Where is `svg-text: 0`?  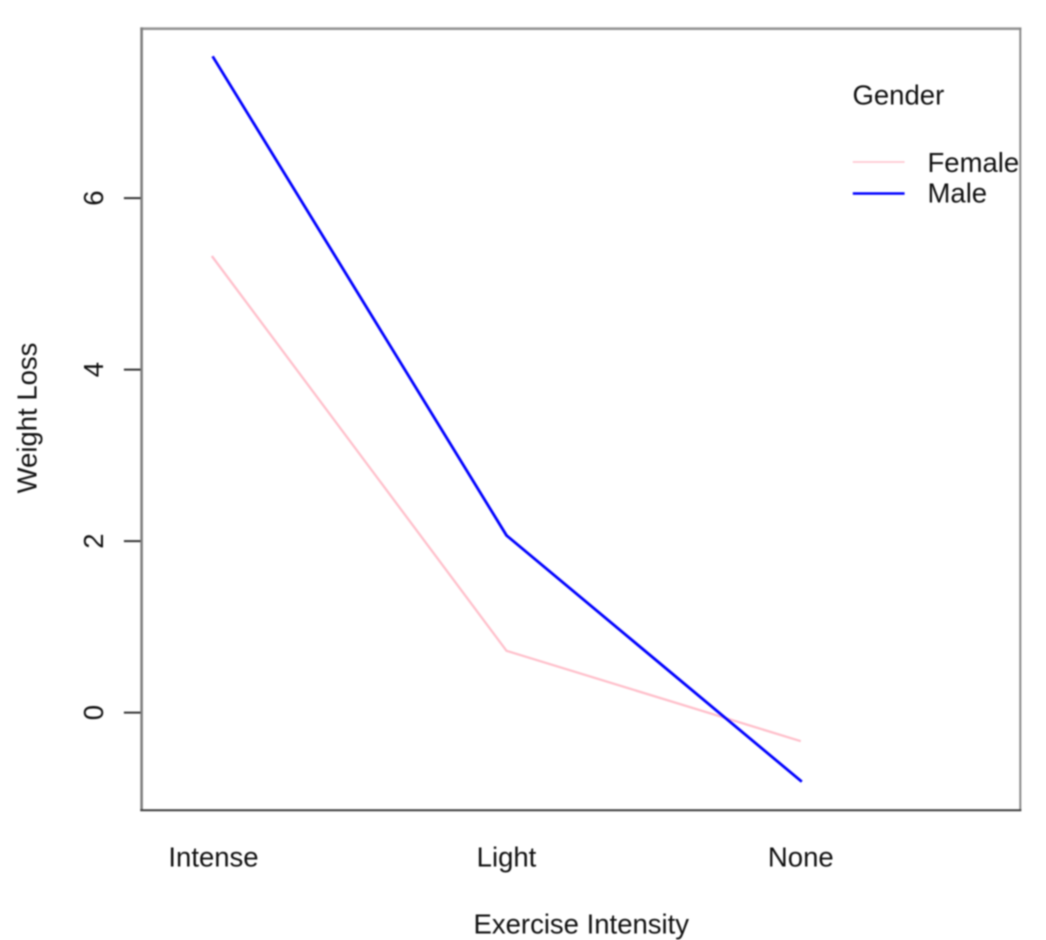
svg-text: 0 is located at coordinates (93, 712).